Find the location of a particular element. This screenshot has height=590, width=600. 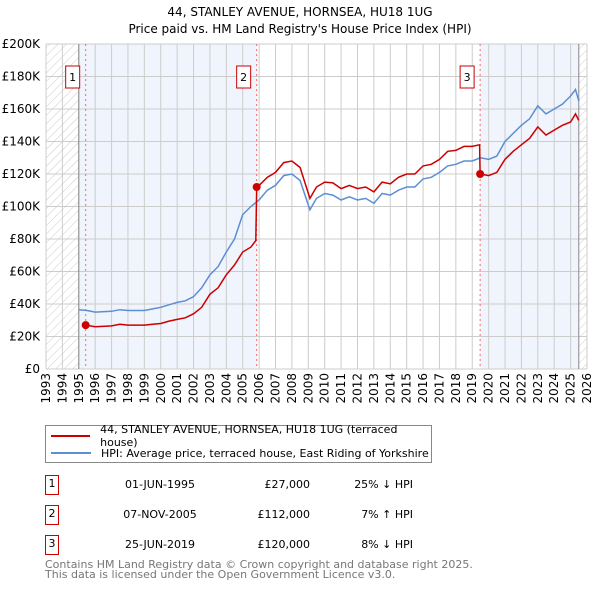

y-tick-label: £60K is located at coordinates (25, 272).